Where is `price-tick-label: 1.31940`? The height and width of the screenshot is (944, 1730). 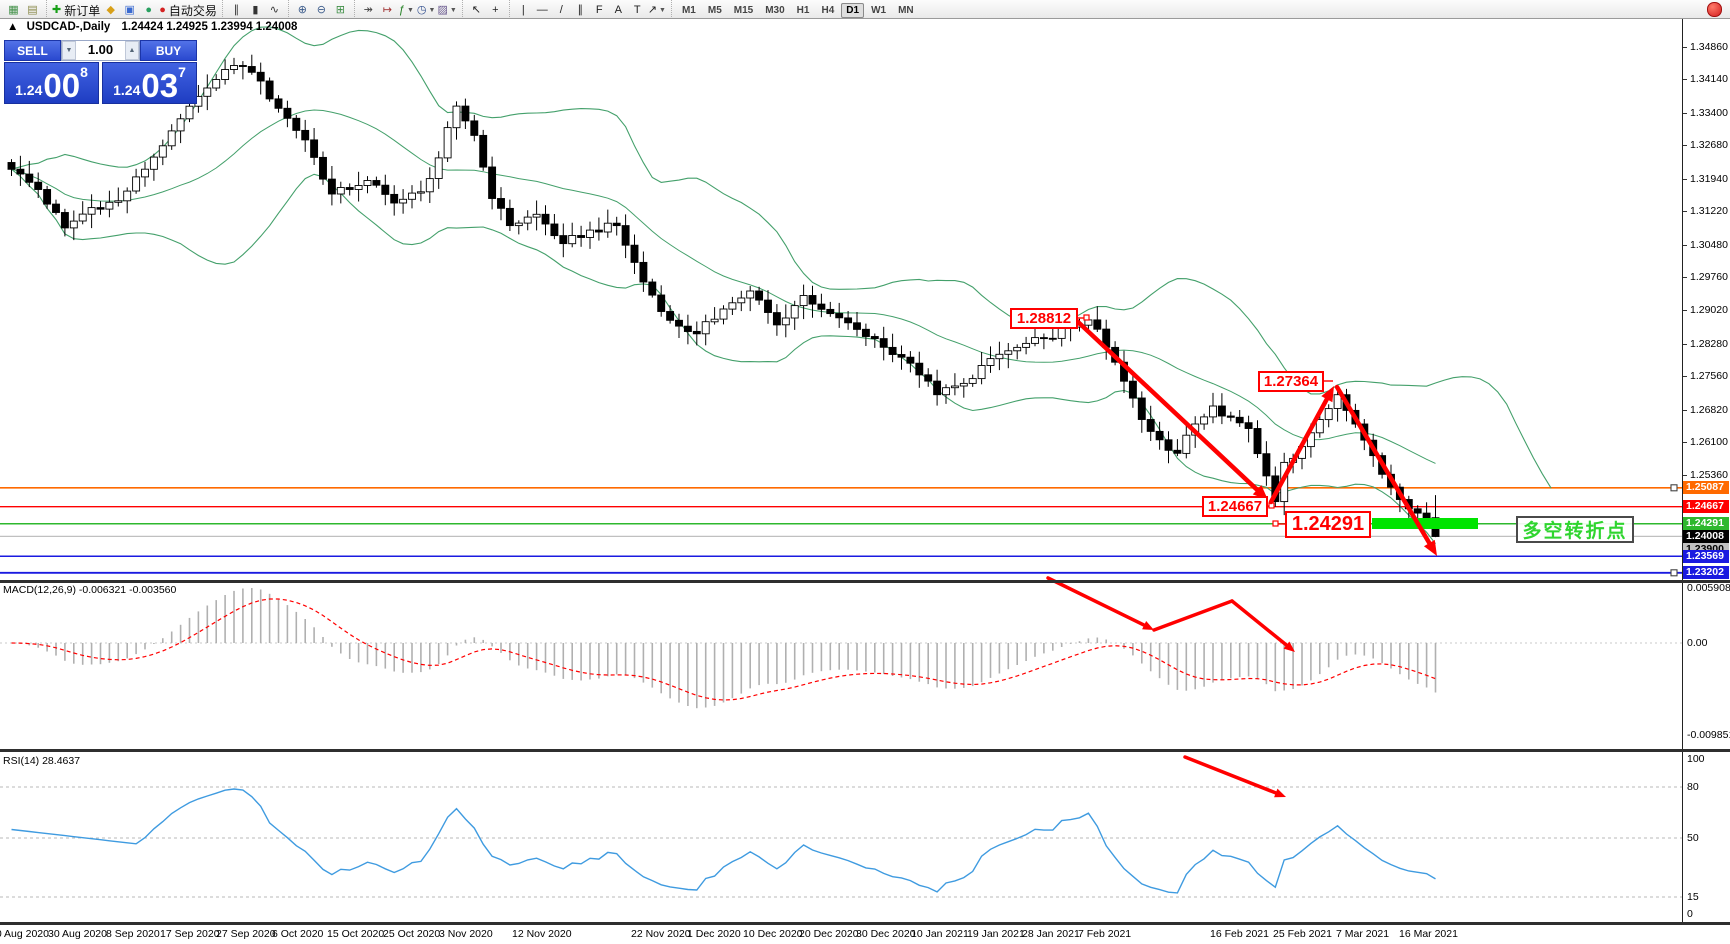 price-tick-label: 1.31940 is located at coordinates (1709, 179).